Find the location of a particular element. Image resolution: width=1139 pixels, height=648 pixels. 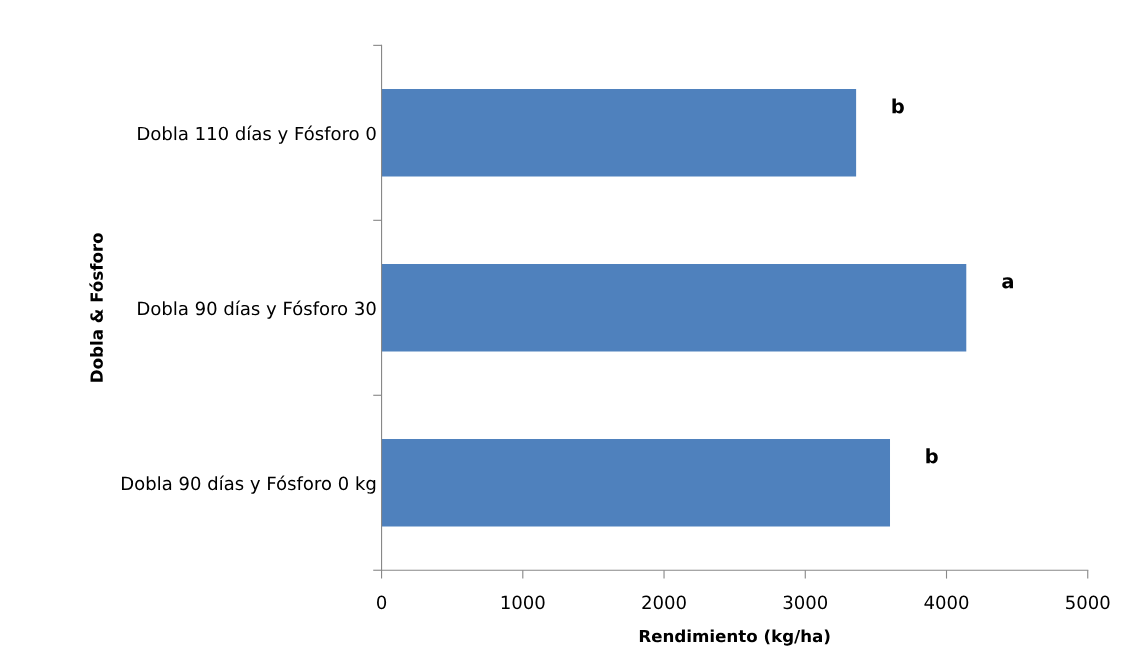

x-tick-label: 4000 is located at coordinates (946, 602).